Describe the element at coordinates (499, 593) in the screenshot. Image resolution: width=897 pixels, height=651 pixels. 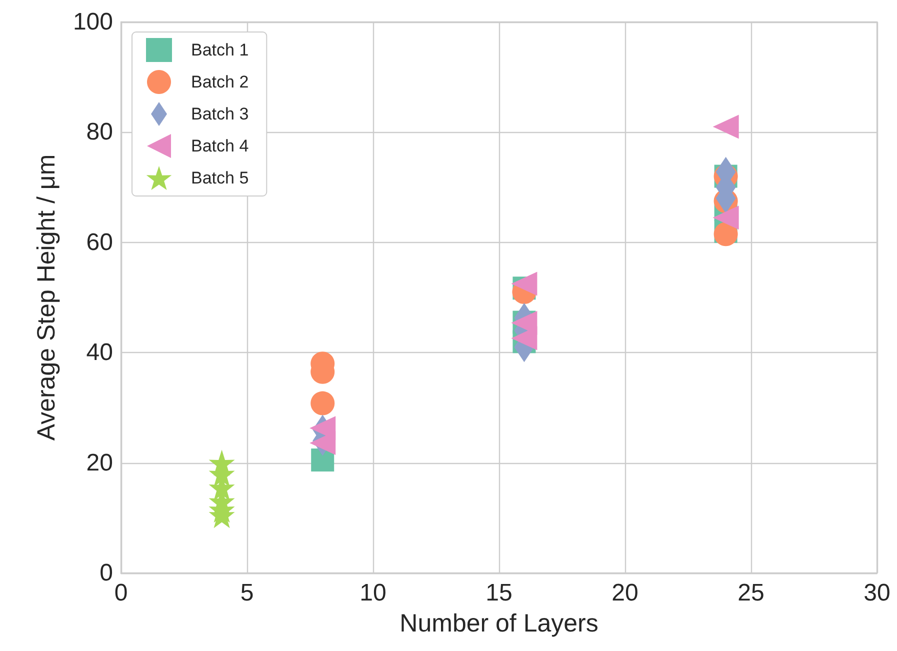
I see `x-tick-label: 15` at that location.